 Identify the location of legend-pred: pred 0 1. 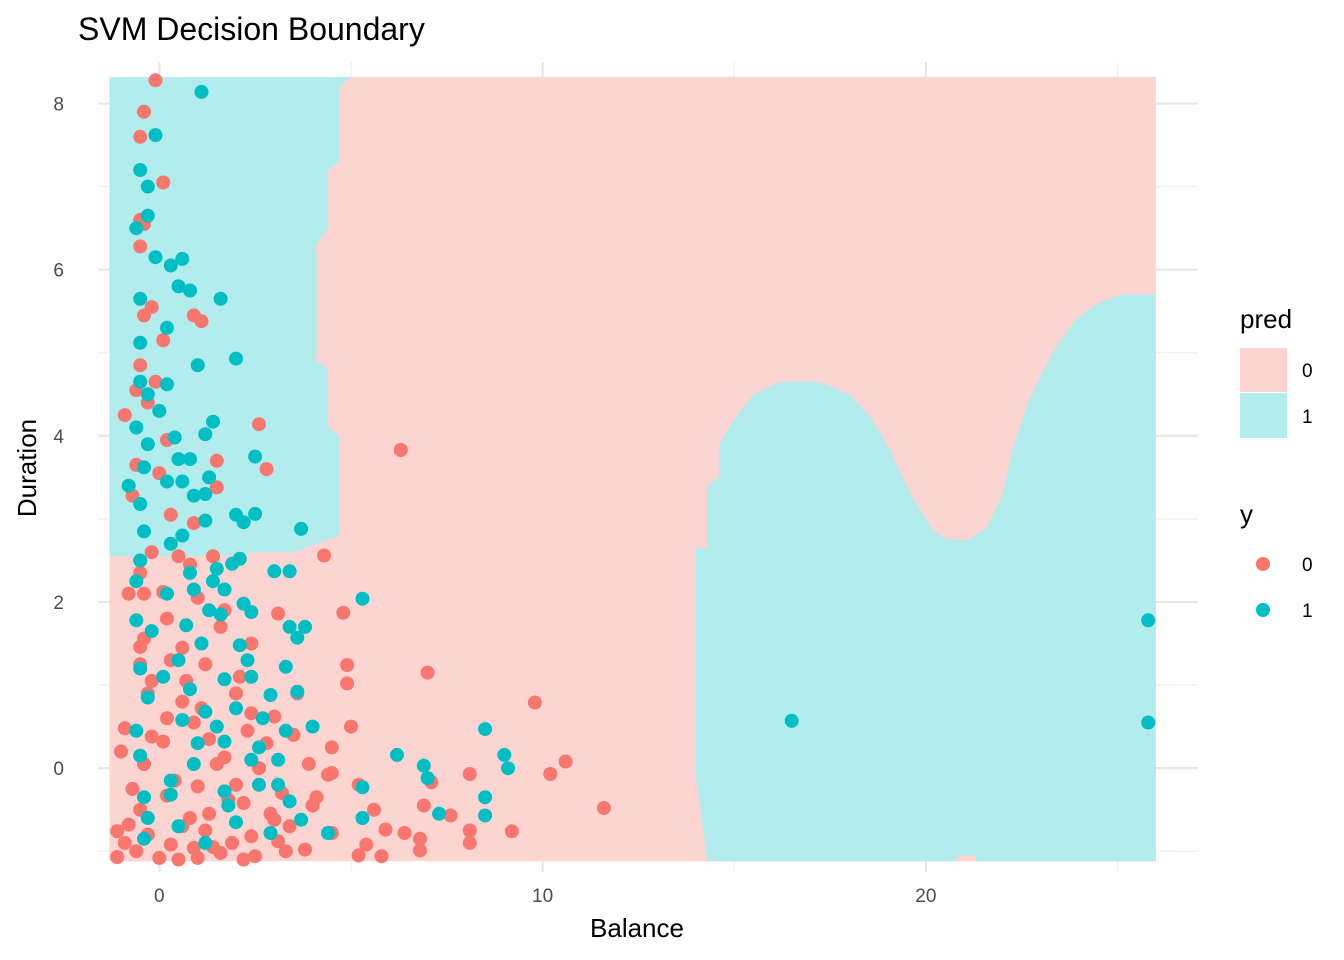
(1276, 371).